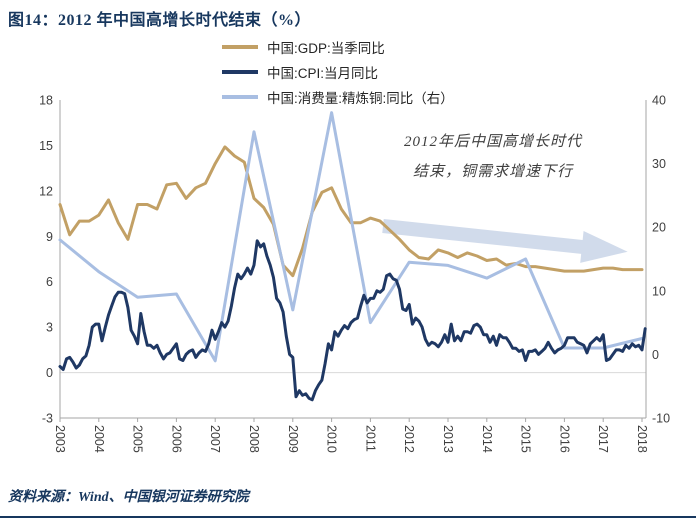 Image resolution: width=696 pixels, height=519 pixels. Describe the element at coordinates (49, 282) in the screenshot. I see `left-axis-label: 6` at that location.